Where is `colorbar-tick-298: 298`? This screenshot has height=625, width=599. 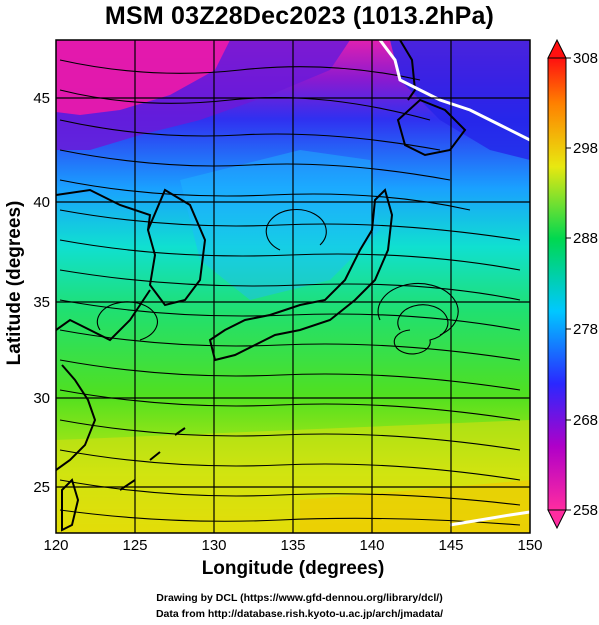 colorbar-tick-298: 298 is located at coordinates (585, 148).